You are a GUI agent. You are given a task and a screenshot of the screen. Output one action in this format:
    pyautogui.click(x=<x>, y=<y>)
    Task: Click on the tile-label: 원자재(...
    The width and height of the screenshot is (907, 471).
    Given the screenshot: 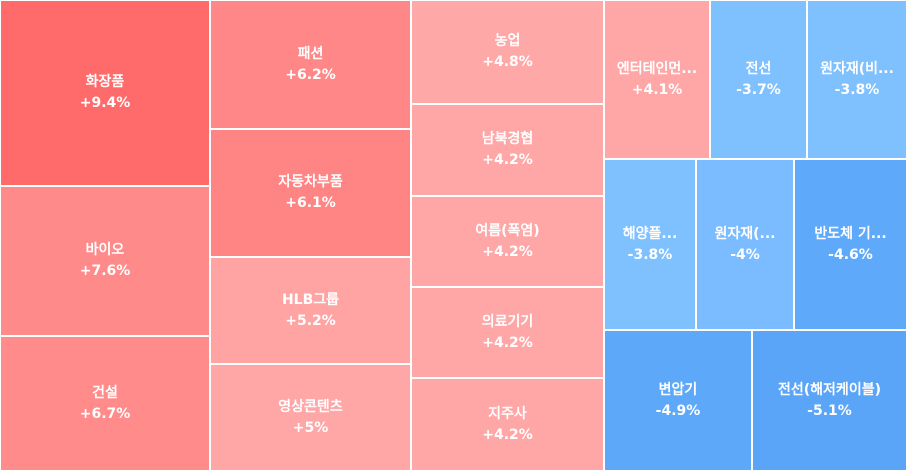 What is the action you would take?
    pyautogui.click(x=745, y=233)
    